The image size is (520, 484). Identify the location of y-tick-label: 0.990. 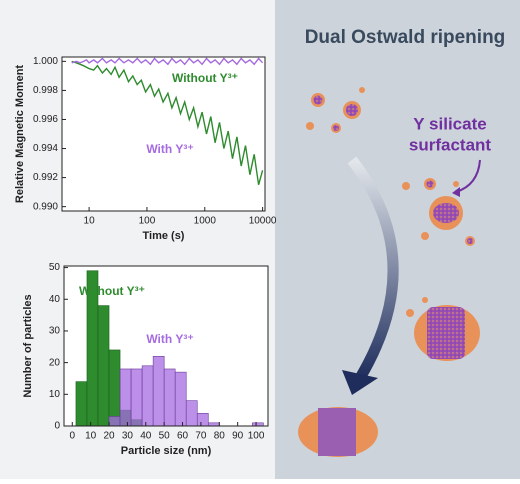
(45, 206).